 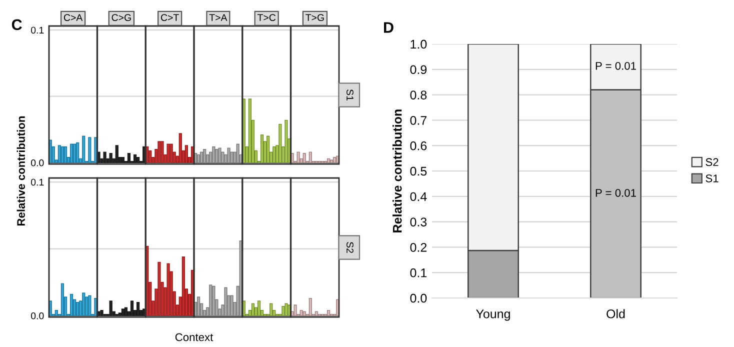 I want to click on legend-label: S1, so click(x=712, y=178).